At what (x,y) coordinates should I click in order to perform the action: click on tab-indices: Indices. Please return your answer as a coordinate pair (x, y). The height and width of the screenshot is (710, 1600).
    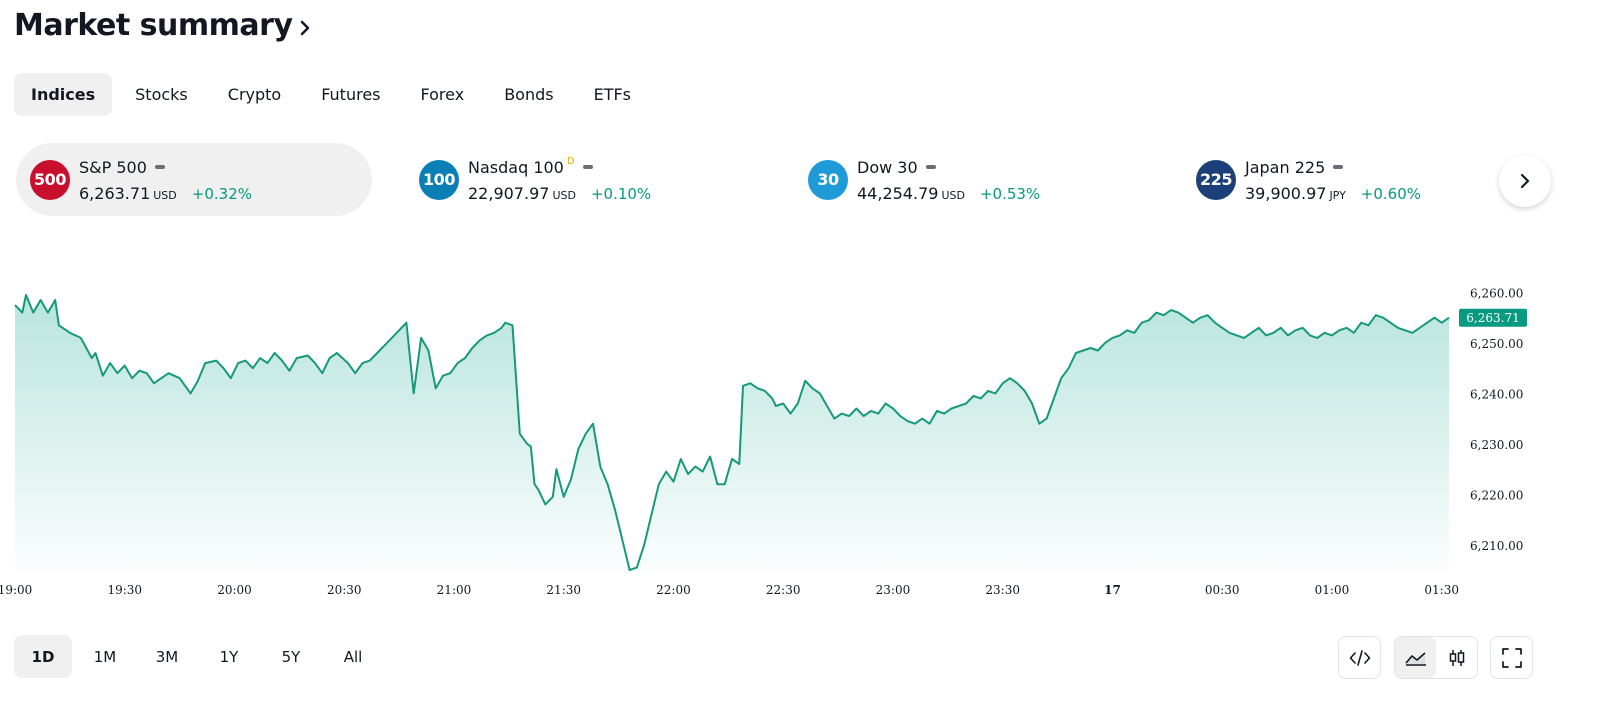
    Looking at the image, I should click on (63, 94).